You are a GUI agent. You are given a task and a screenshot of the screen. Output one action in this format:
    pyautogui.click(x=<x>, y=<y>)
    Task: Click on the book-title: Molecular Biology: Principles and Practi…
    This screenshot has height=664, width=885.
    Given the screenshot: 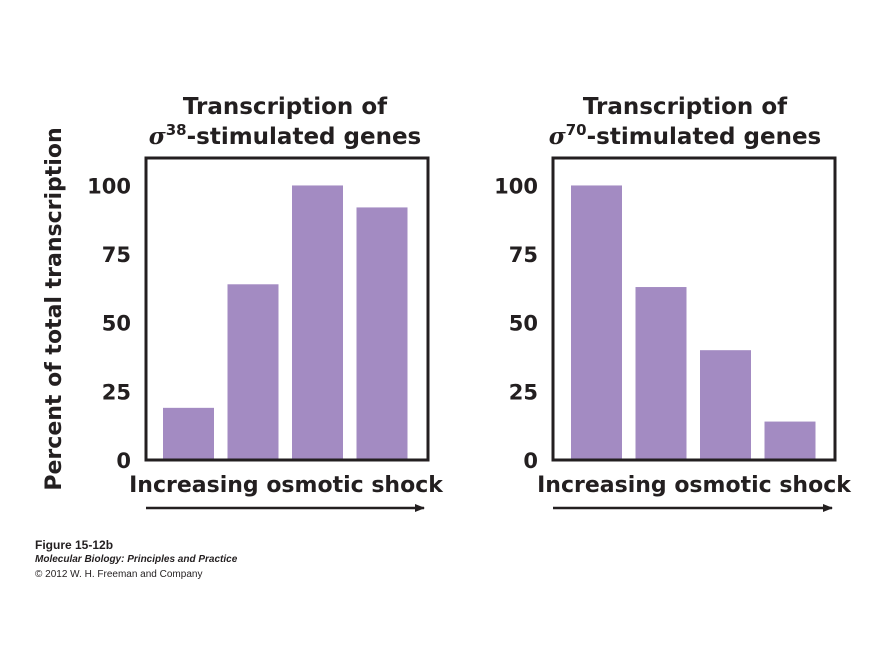 What is the action you would take?
    pyautogui.click(x=136, y=559)
    